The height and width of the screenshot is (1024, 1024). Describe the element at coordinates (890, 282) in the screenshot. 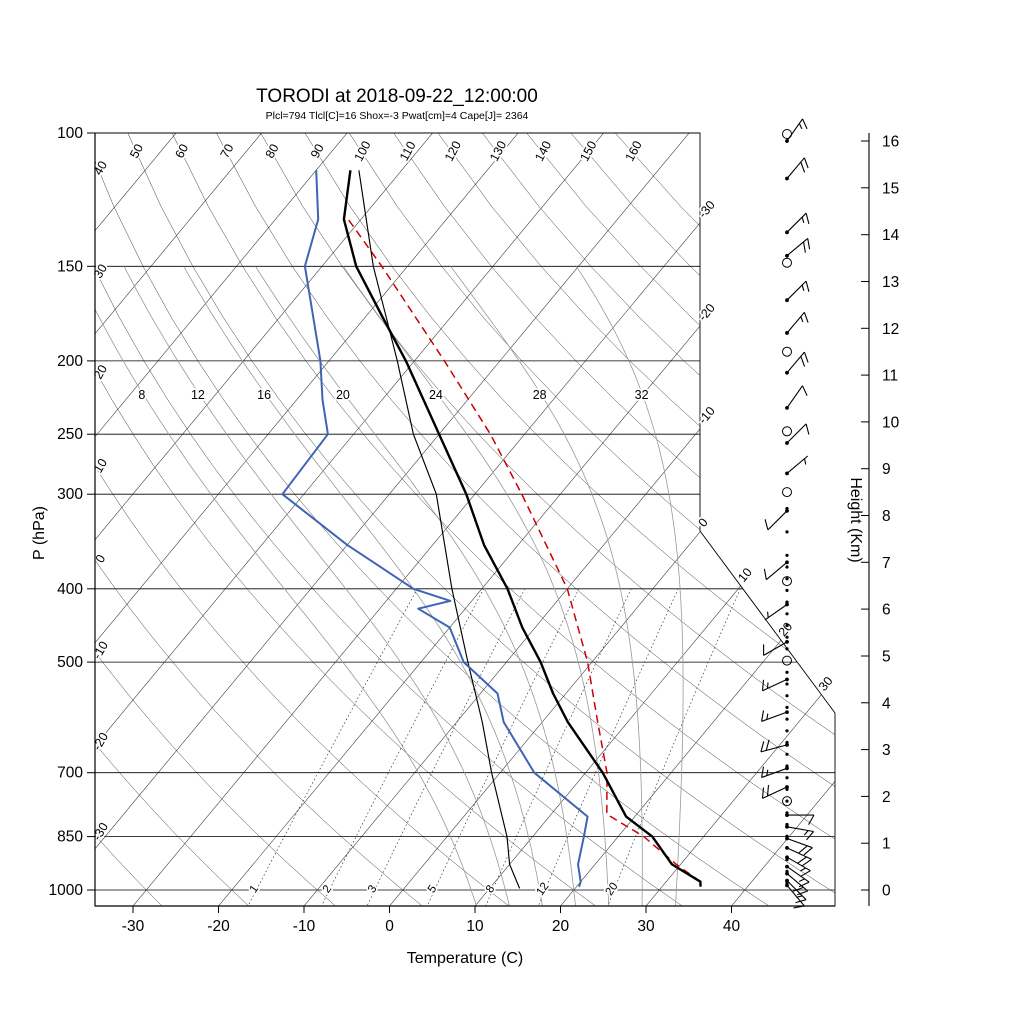

I see `height-tick-label: 13` at that location.